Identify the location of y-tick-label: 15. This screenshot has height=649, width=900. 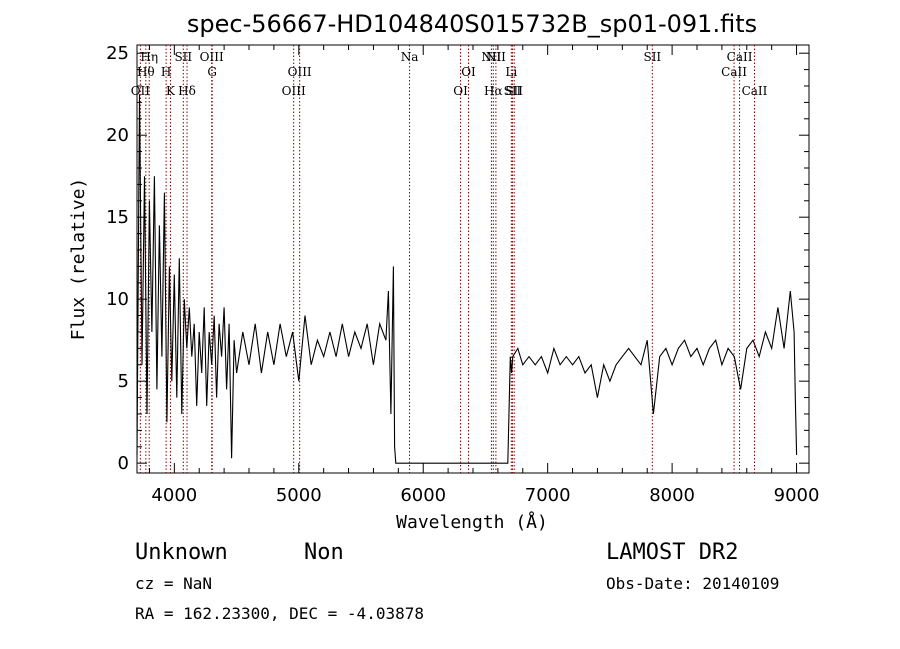
(117, 217).